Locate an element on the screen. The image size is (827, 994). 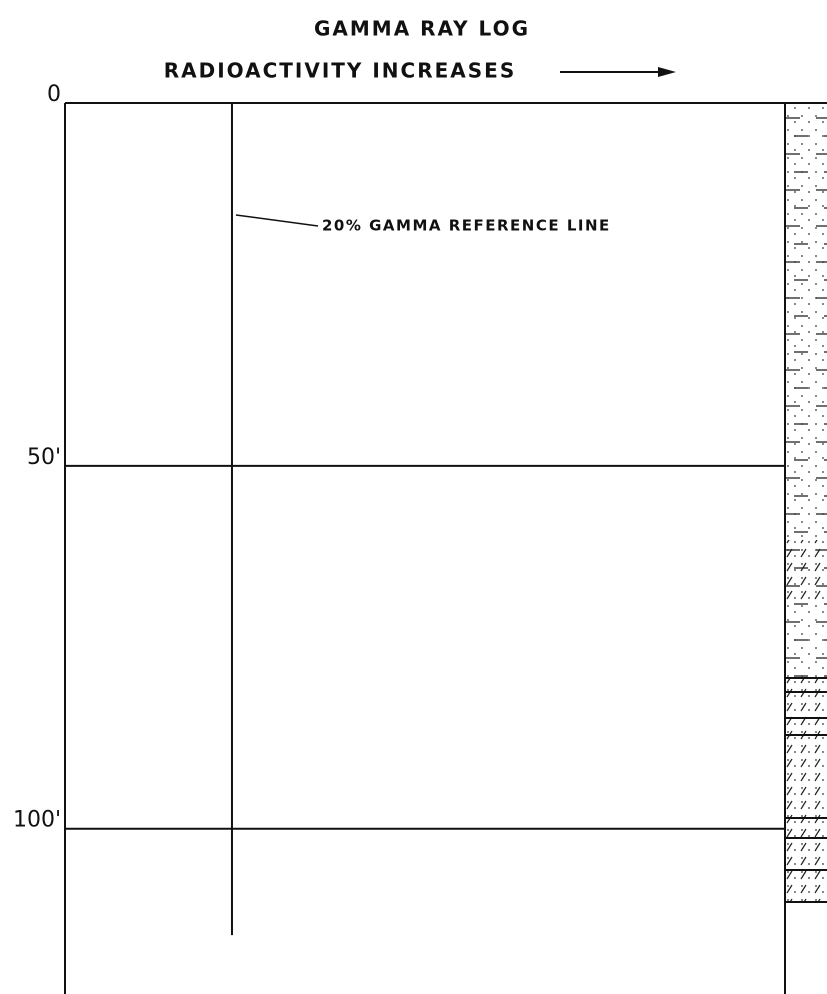
reference-label: 20% GAMMA REFERENCE LINE is located at coordinates (466, 226).